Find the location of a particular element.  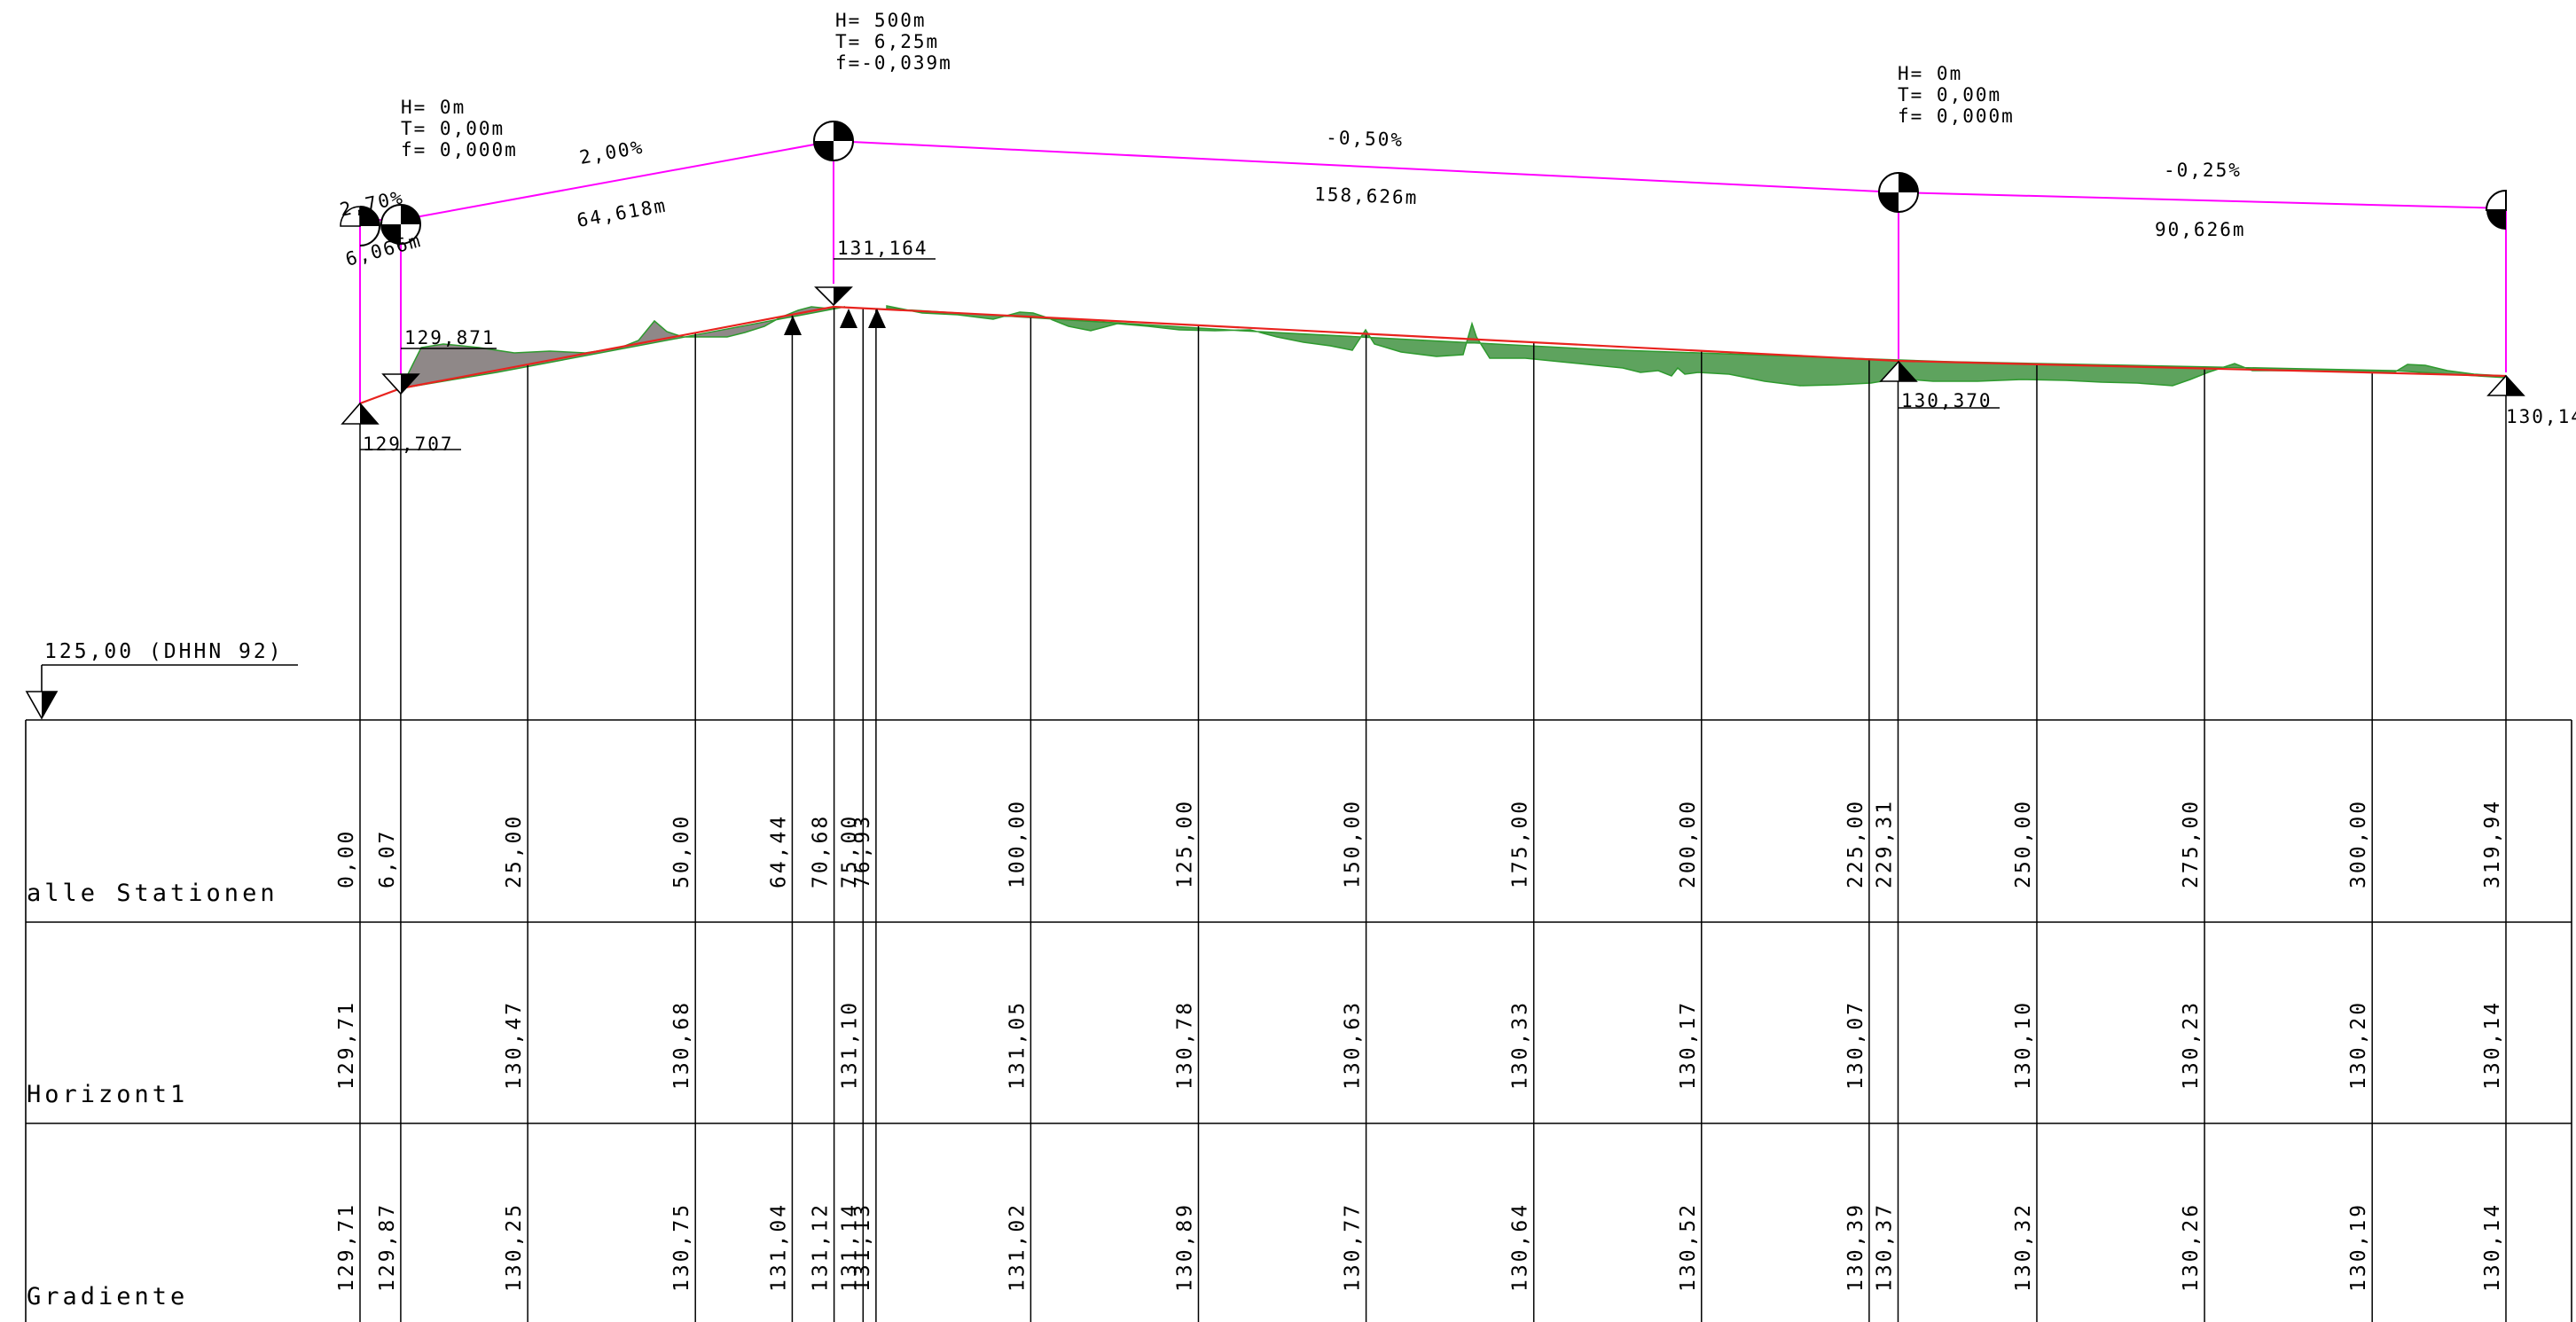

gradient-value: 131,13 is located at coordinates (862, 1247).